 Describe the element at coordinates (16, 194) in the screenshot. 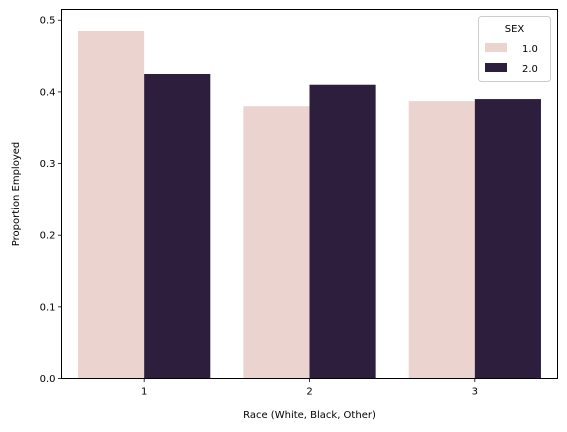

I see `y-axis-label: Proportion Employed` at that location.